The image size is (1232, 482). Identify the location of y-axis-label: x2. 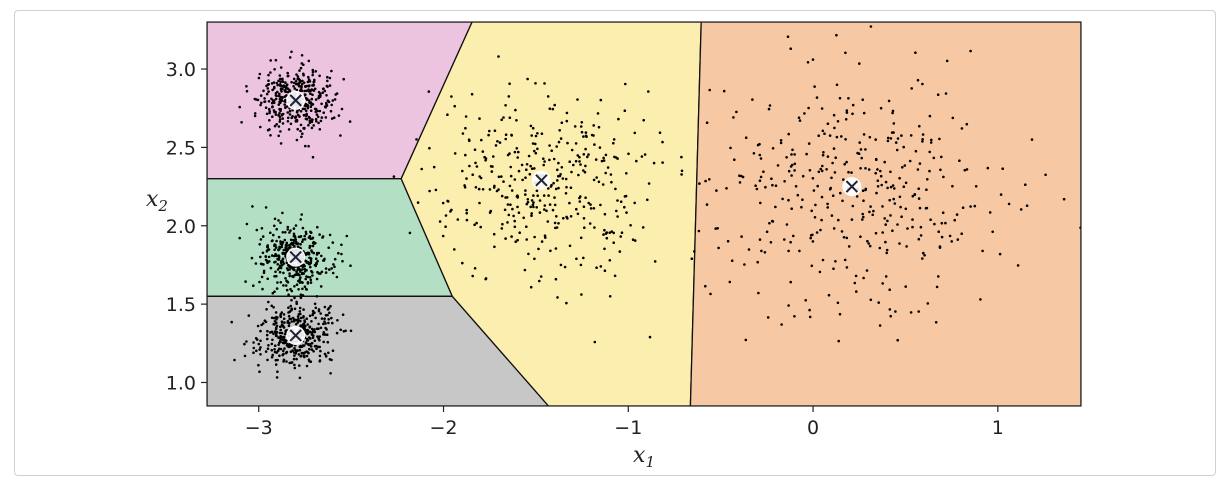
(157, 201).